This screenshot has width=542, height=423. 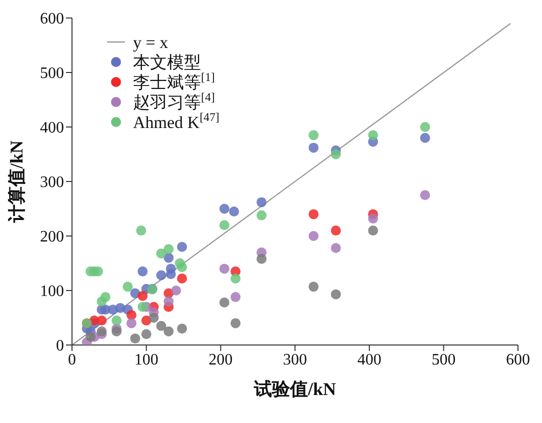 I want to click on x-tick-label: 500, so click(x=444, y=359).